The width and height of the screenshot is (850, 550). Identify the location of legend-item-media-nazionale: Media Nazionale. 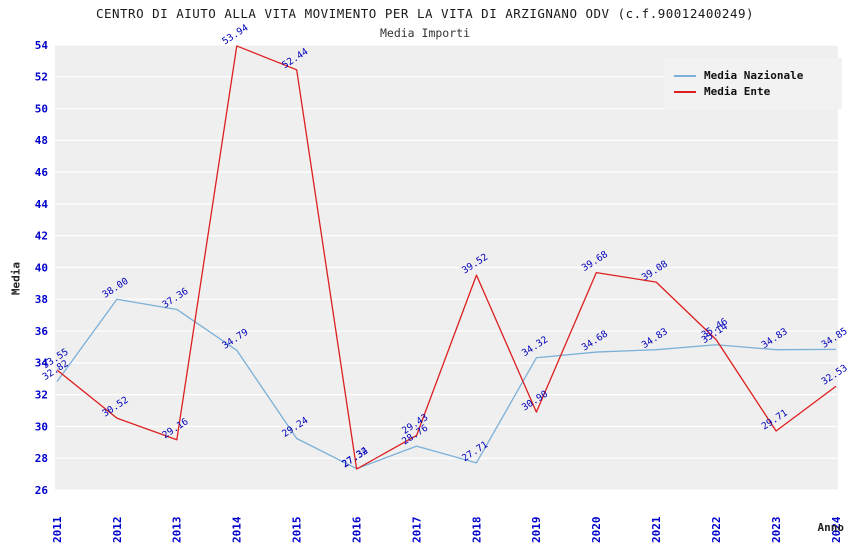
(753, 75).